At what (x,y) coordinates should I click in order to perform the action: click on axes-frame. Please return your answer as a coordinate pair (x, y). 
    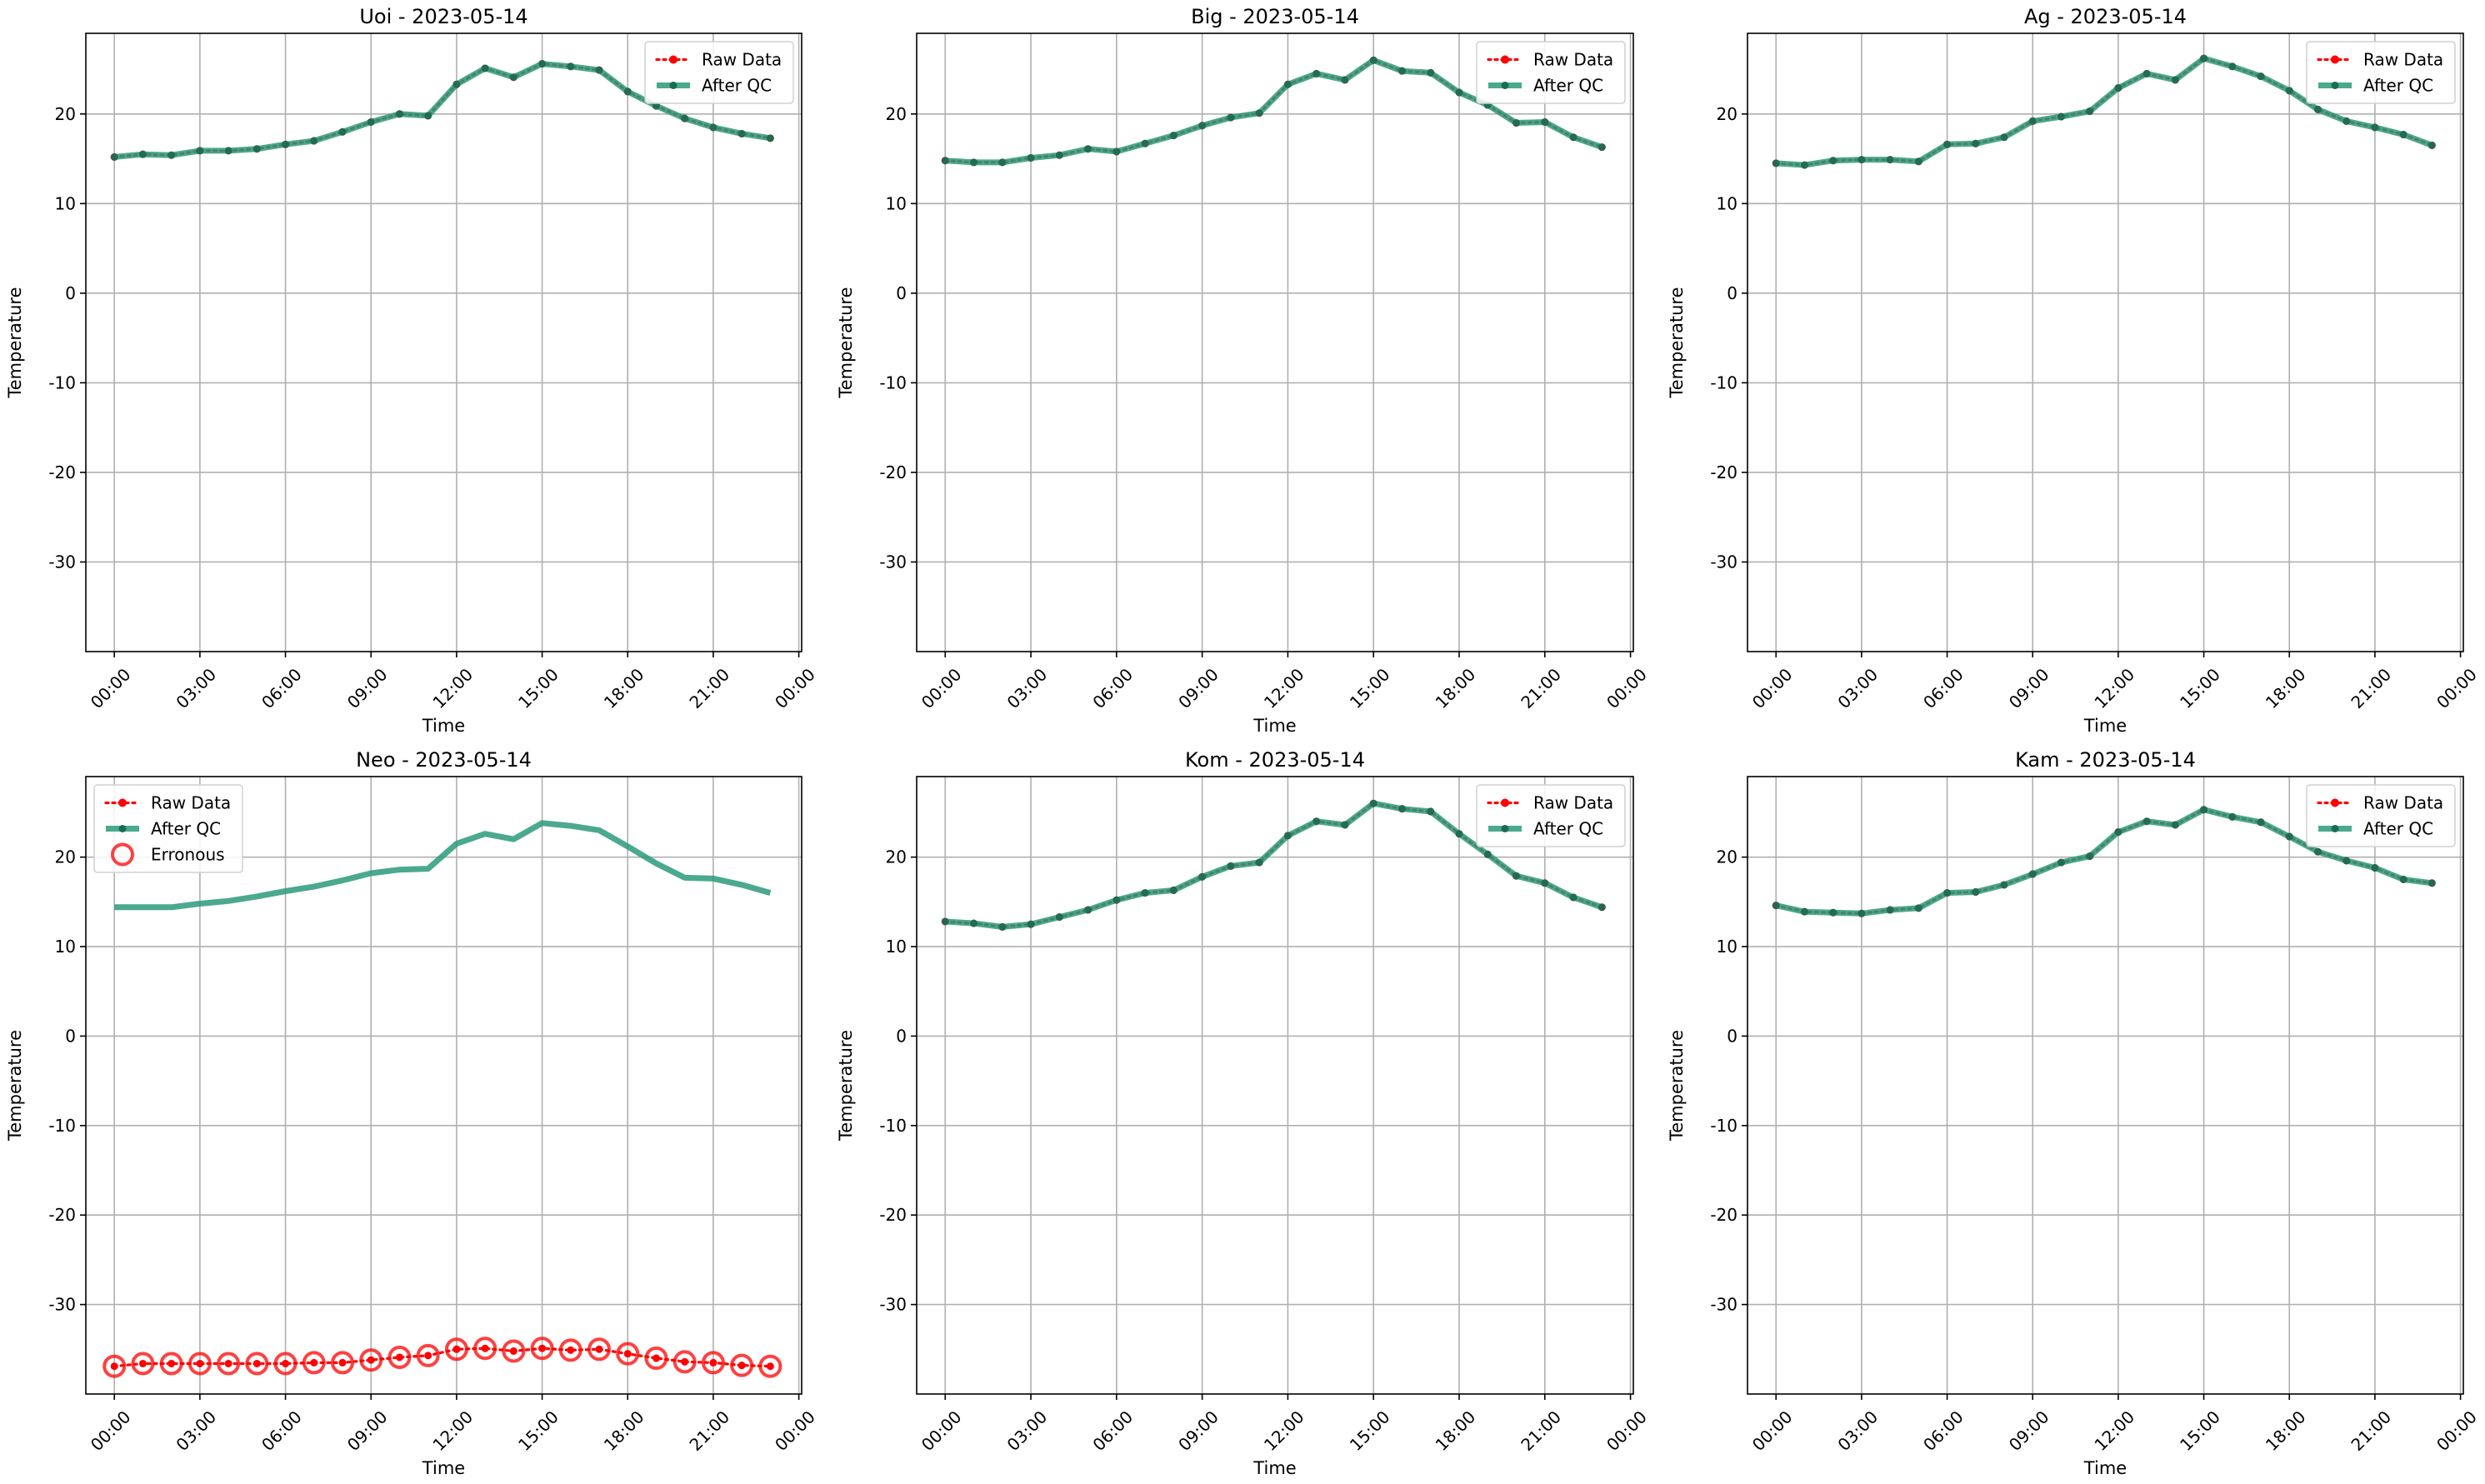
    Looking at the image, I should click on (443, 342).